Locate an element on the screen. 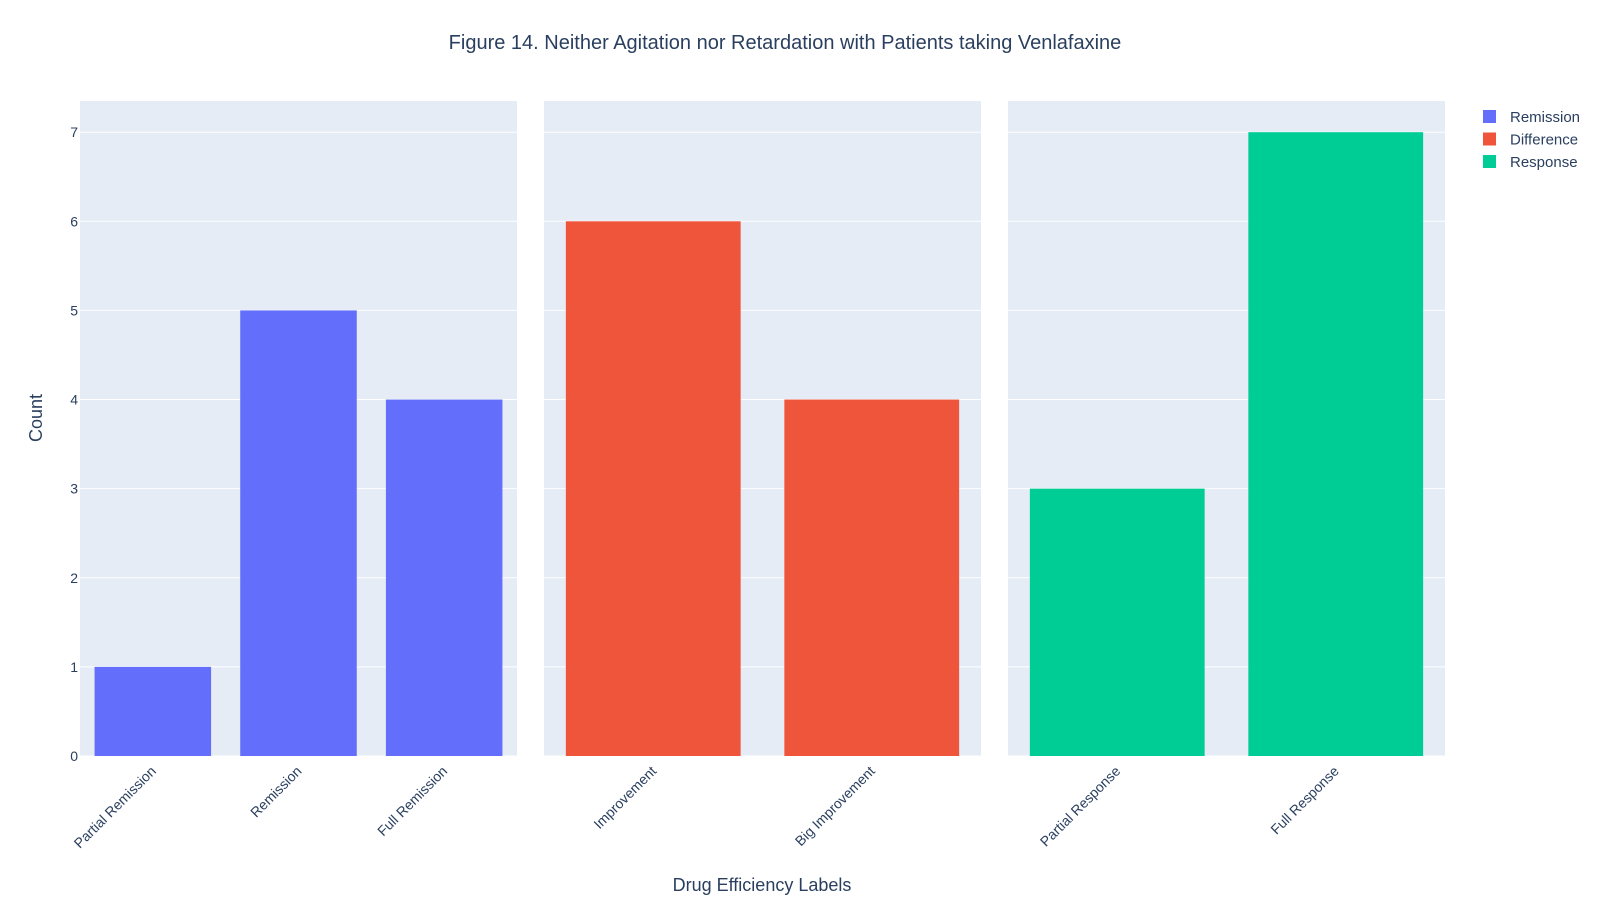 The height and width of the screenshot is (900, 1600). bar-remission: Remission: 5 is located at coordinates (298, 533).